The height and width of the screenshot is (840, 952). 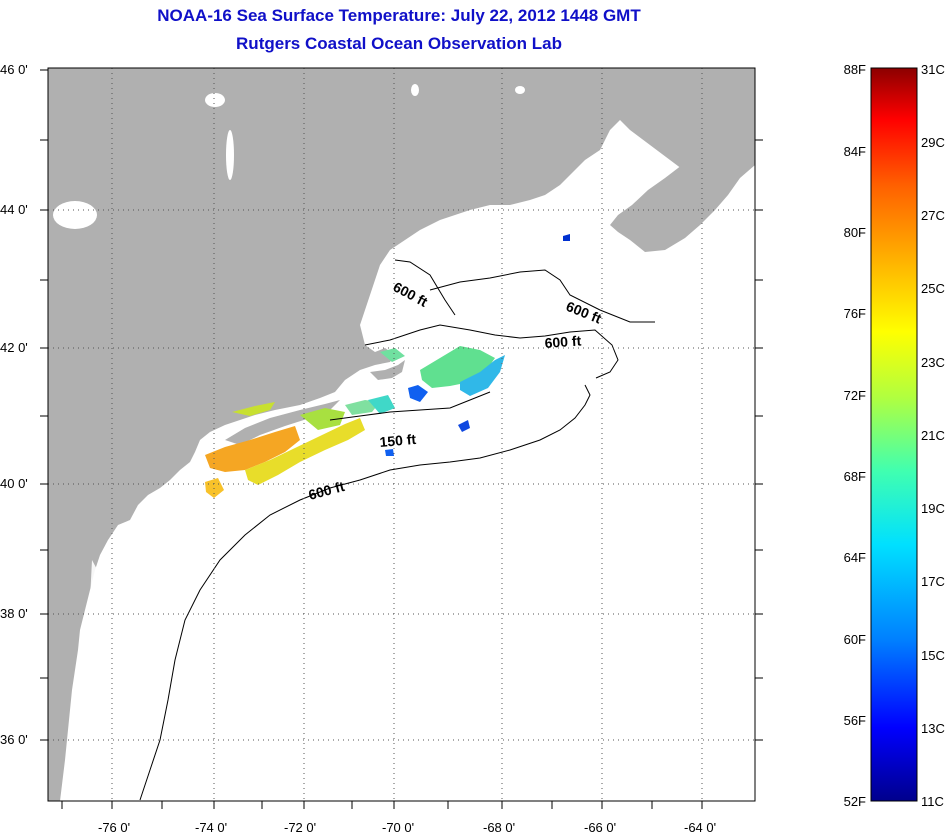 I want to click on contour-600ft-gom, so click(x=491, y=351).